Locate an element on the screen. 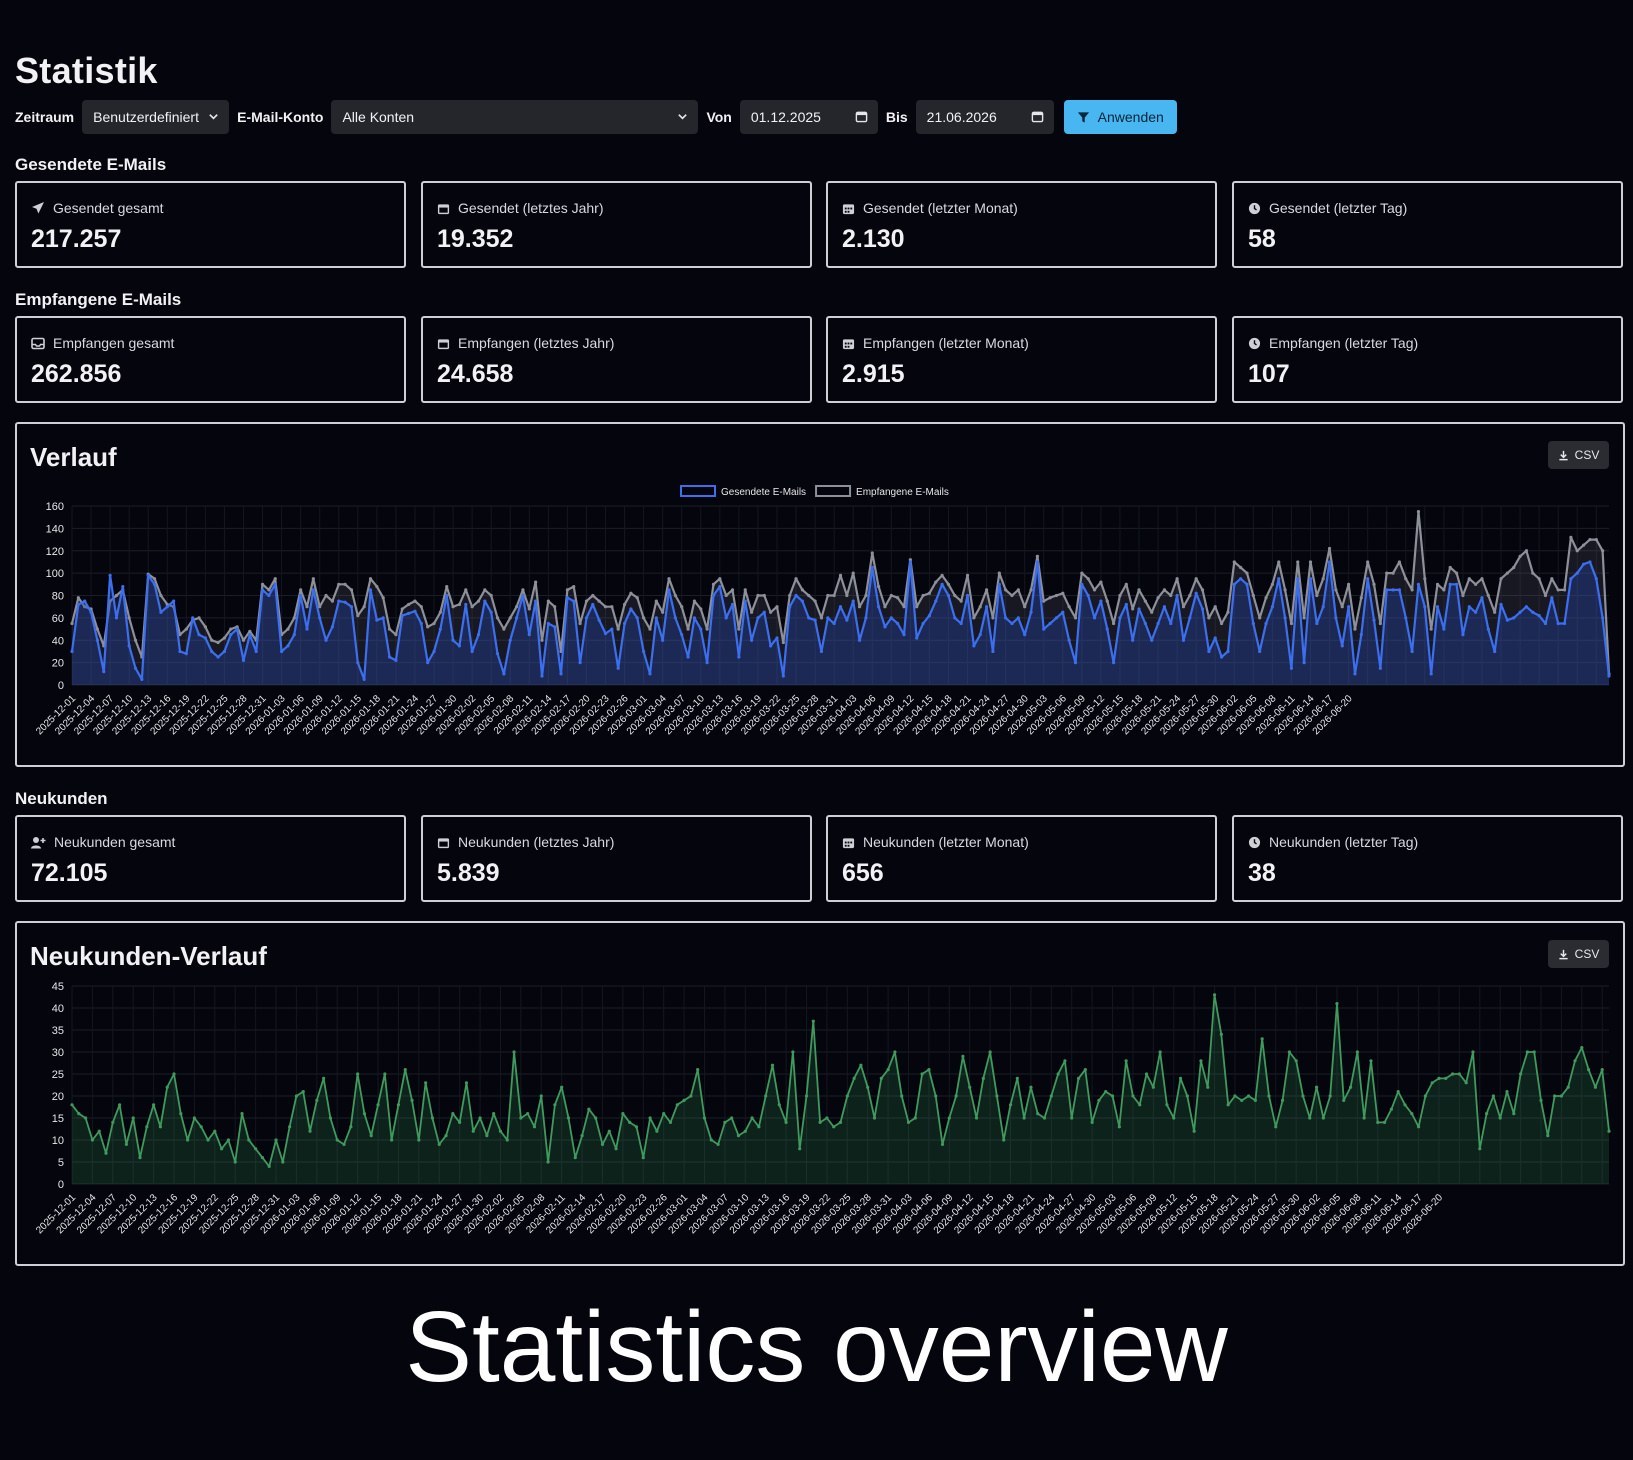 Image resolution: width=1633 pixels, height=1460 pixels. y-tick-label: 15 is located at coordinates (58, 1119).